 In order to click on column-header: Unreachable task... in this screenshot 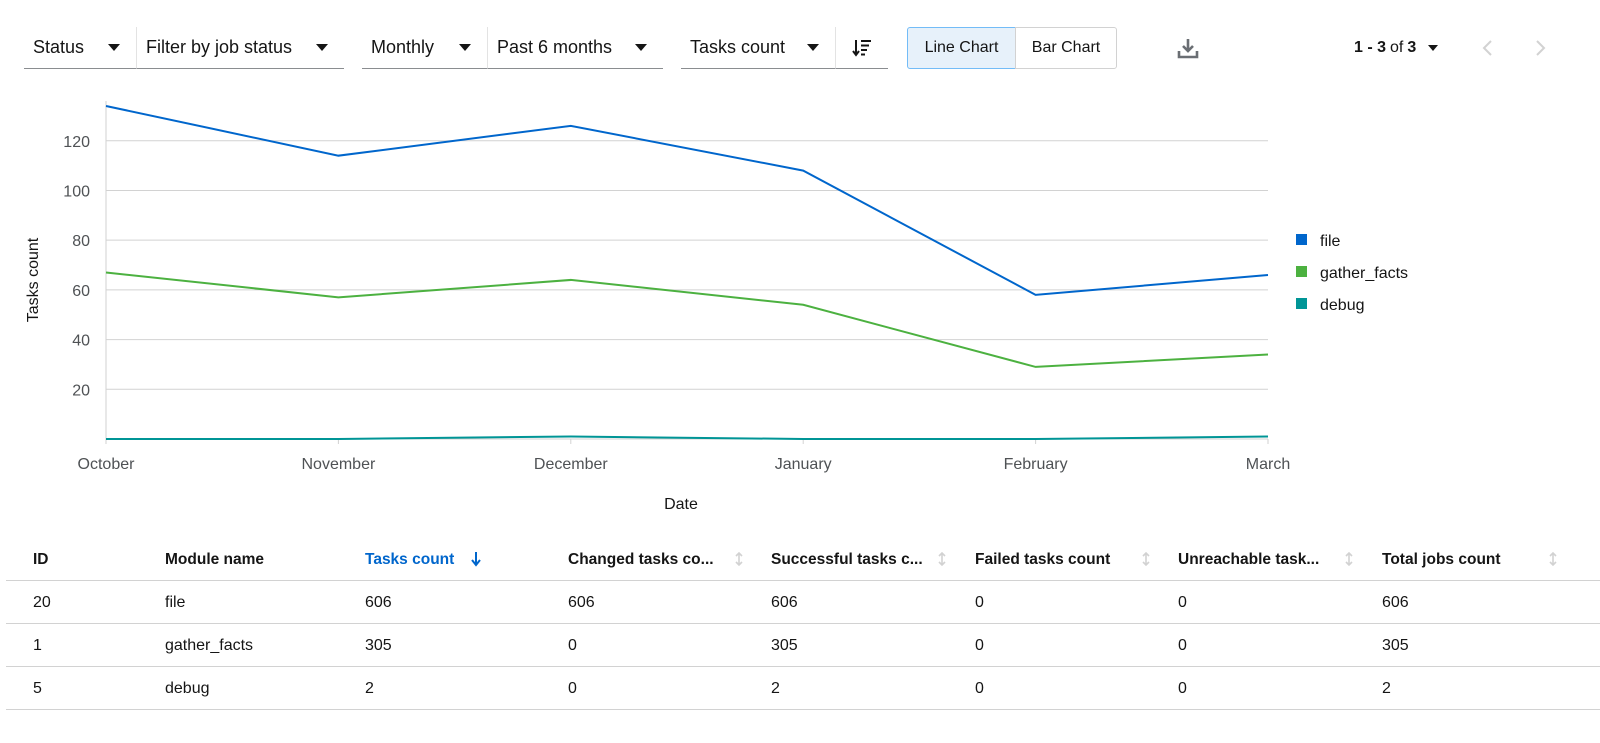, I will do `click(1249, 559)`.